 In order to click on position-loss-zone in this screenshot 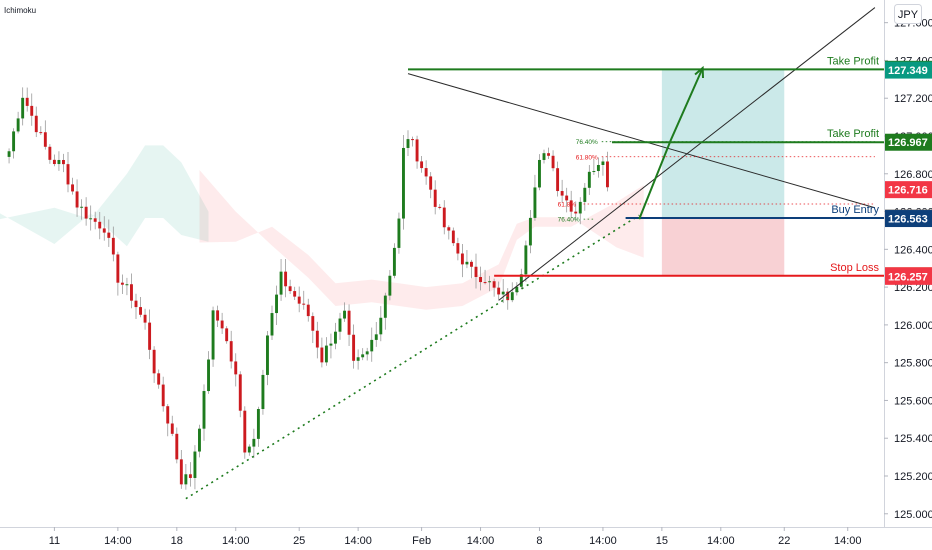, I will do `click(723, 246)`.